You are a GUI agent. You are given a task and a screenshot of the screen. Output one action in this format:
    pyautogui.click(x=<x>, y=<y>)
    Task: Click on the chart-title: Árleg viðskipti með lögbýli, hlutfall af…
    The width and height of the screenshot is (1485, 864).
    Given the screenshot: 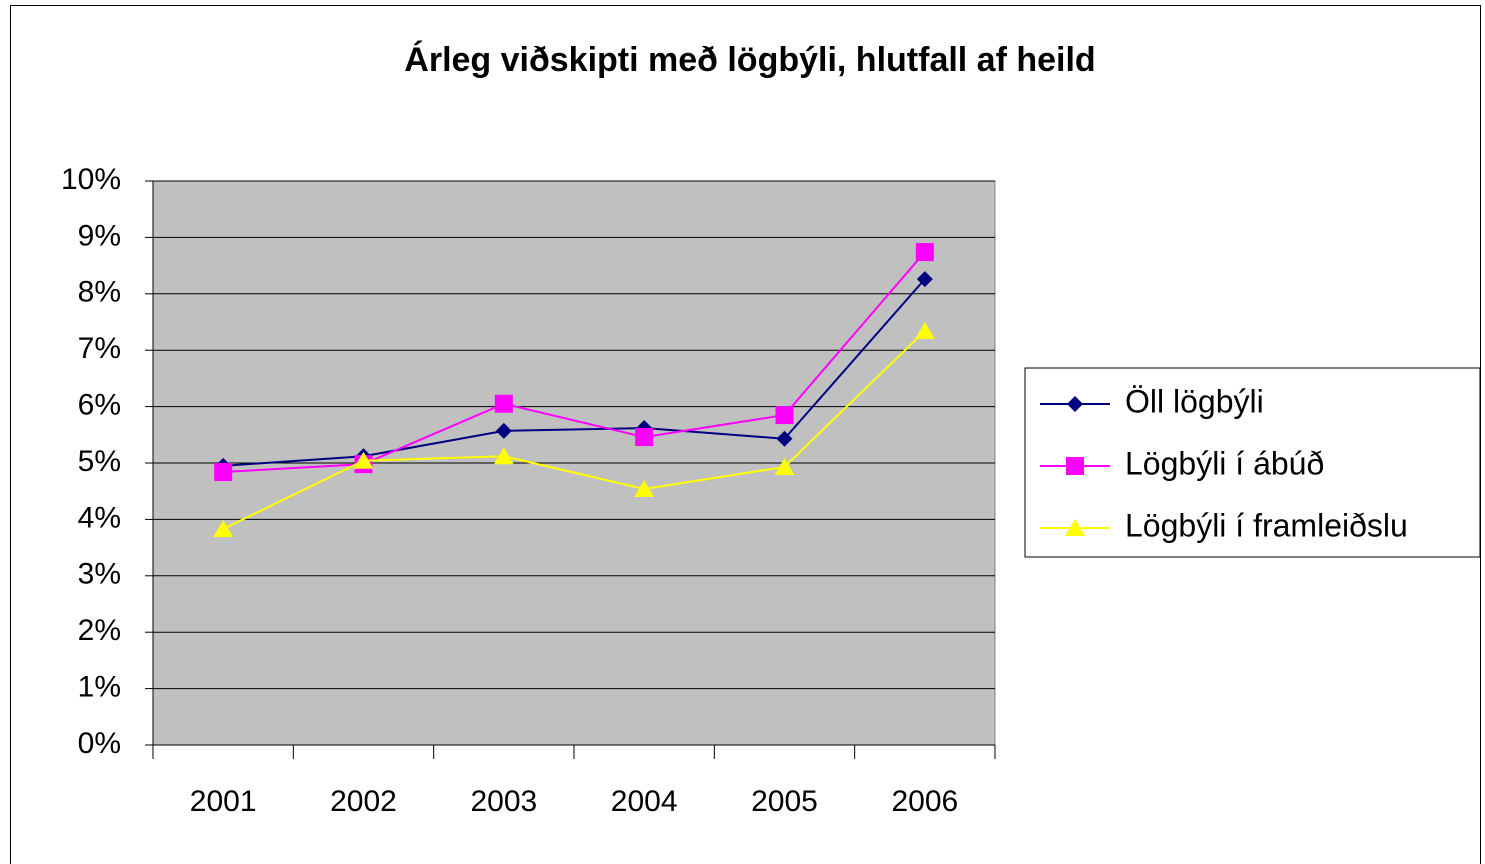 What is the action you would take?
    pyautogui.click(x=749, y=60)
    